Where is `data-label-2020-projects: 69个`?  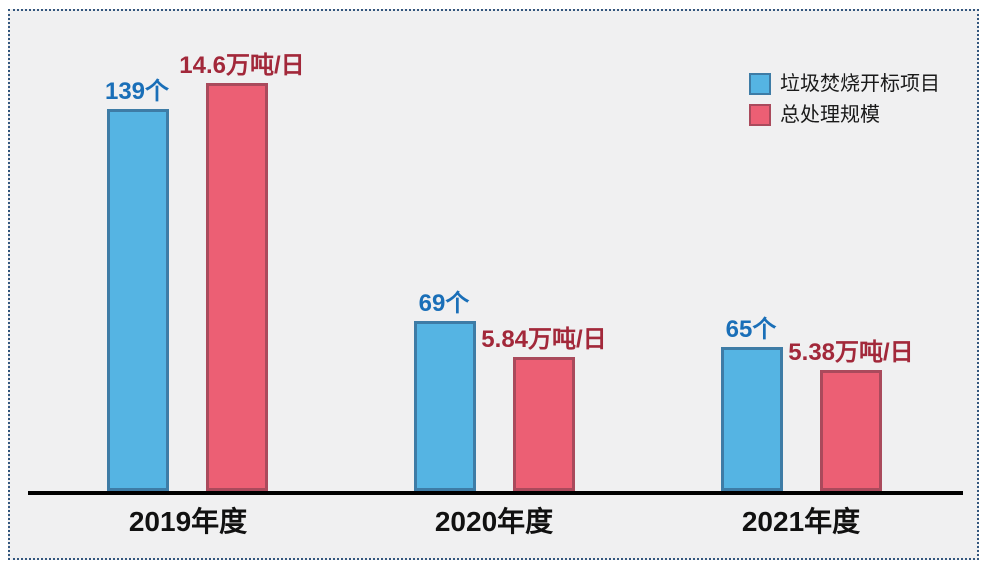 data-label-2020-projects: 69个 is located at coordinates (444, 303).